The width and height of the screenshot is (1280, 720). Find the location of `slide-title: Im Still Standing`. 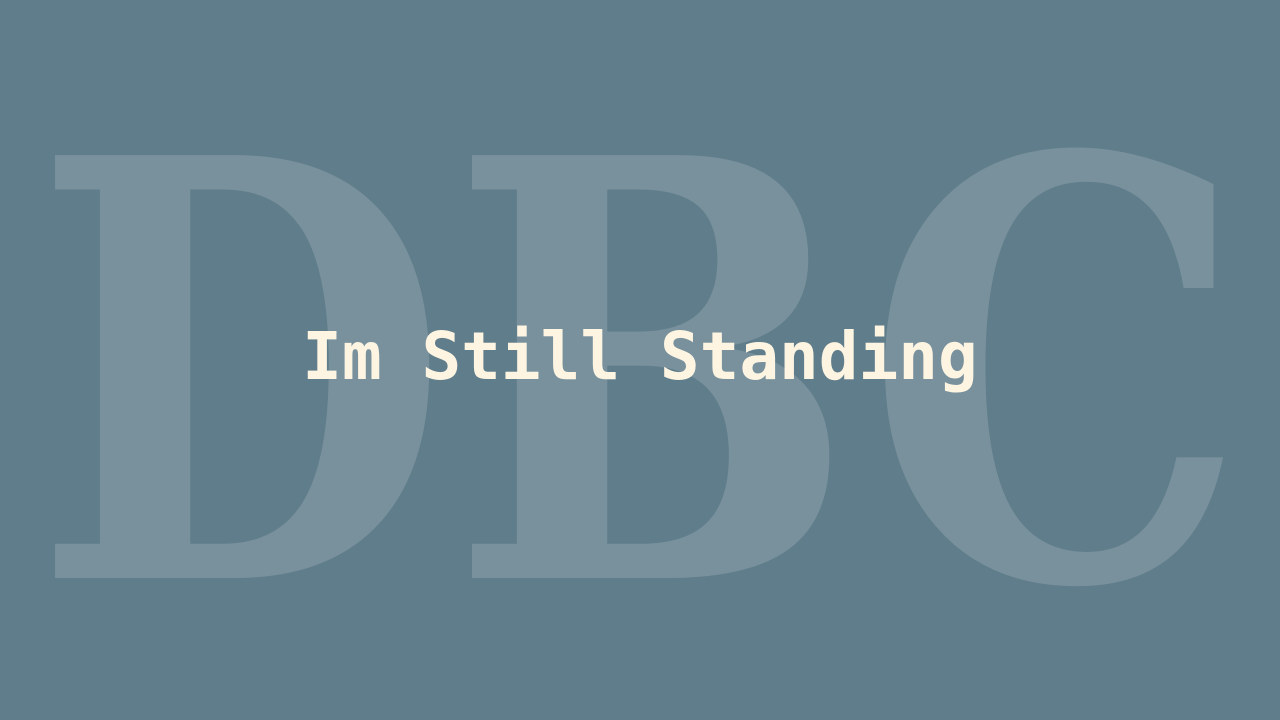

slide-title: Im Still Standing is located at coordinates (640, 356).